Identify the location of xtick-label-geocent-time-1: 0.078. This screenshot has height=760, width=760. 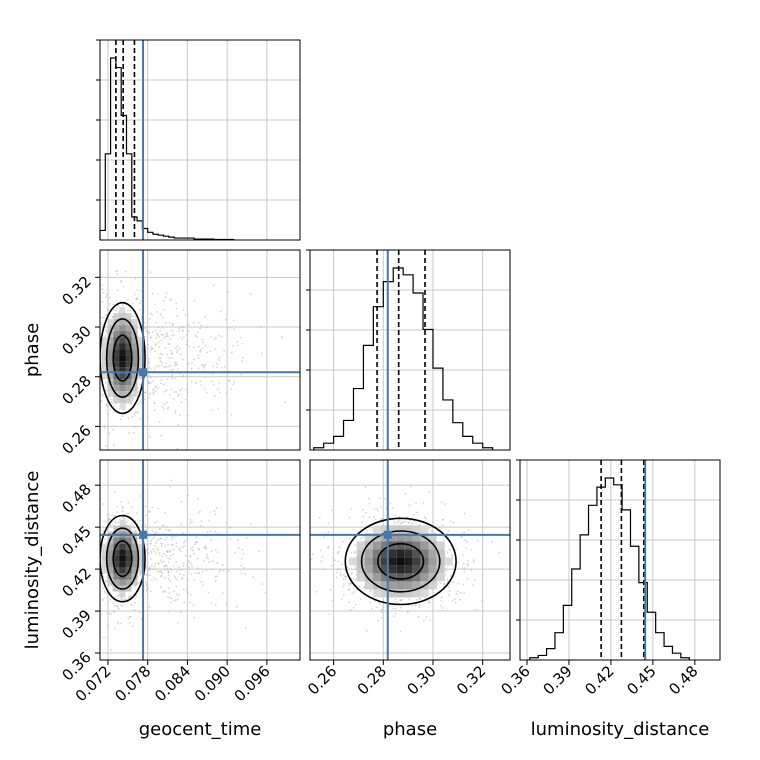
(132, 683).